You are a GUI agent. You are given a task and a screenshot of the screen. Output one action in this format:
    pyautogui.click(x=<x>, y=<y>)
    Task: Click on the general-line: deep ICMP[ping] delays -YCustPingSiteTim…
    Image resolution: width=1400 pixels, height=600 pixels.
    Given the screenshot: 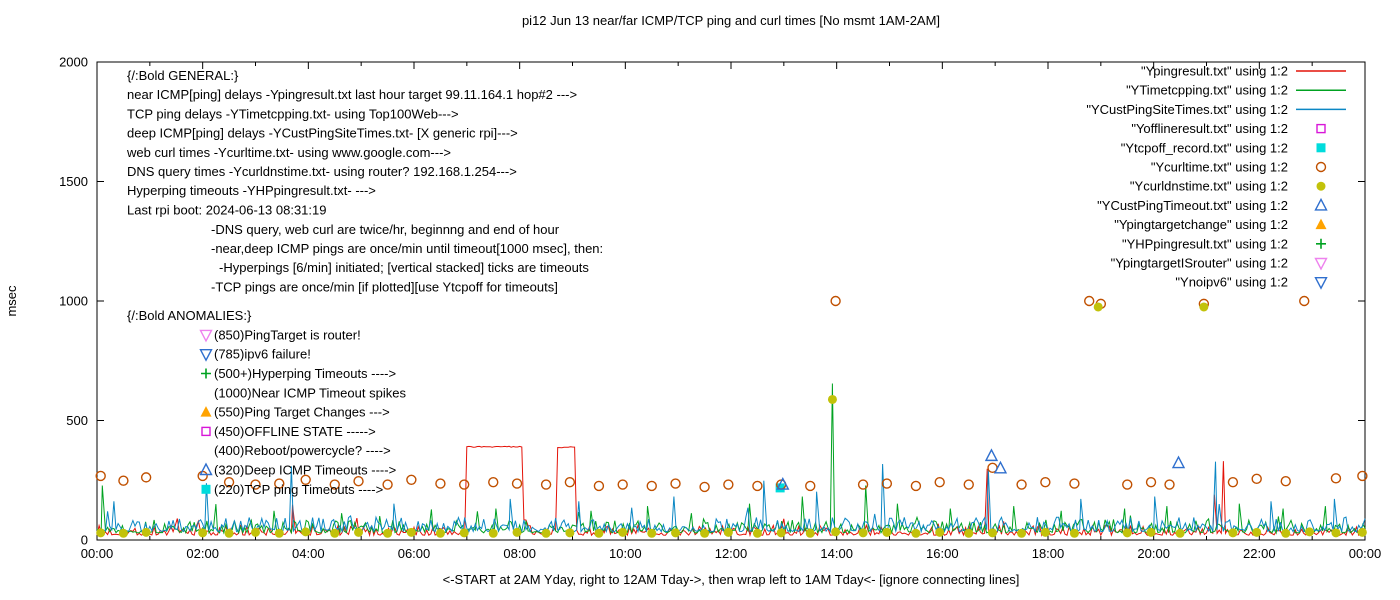 What is the action you would take?
    pyautogui.click(x=322, y=133)
    